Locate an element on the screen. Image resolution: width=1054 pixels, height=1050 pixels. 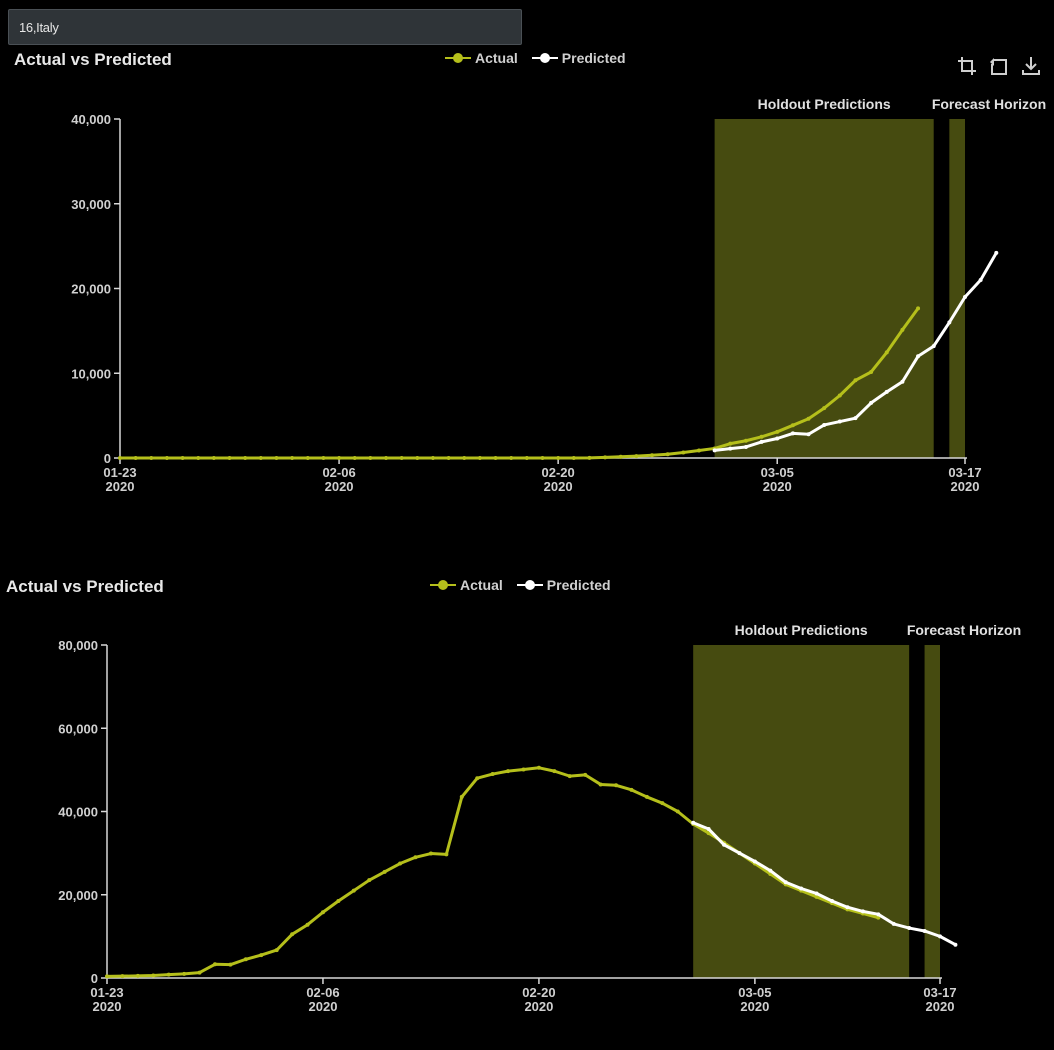
chart-2-x-tick-label: 02-06 is located at coordinates (322, 992).